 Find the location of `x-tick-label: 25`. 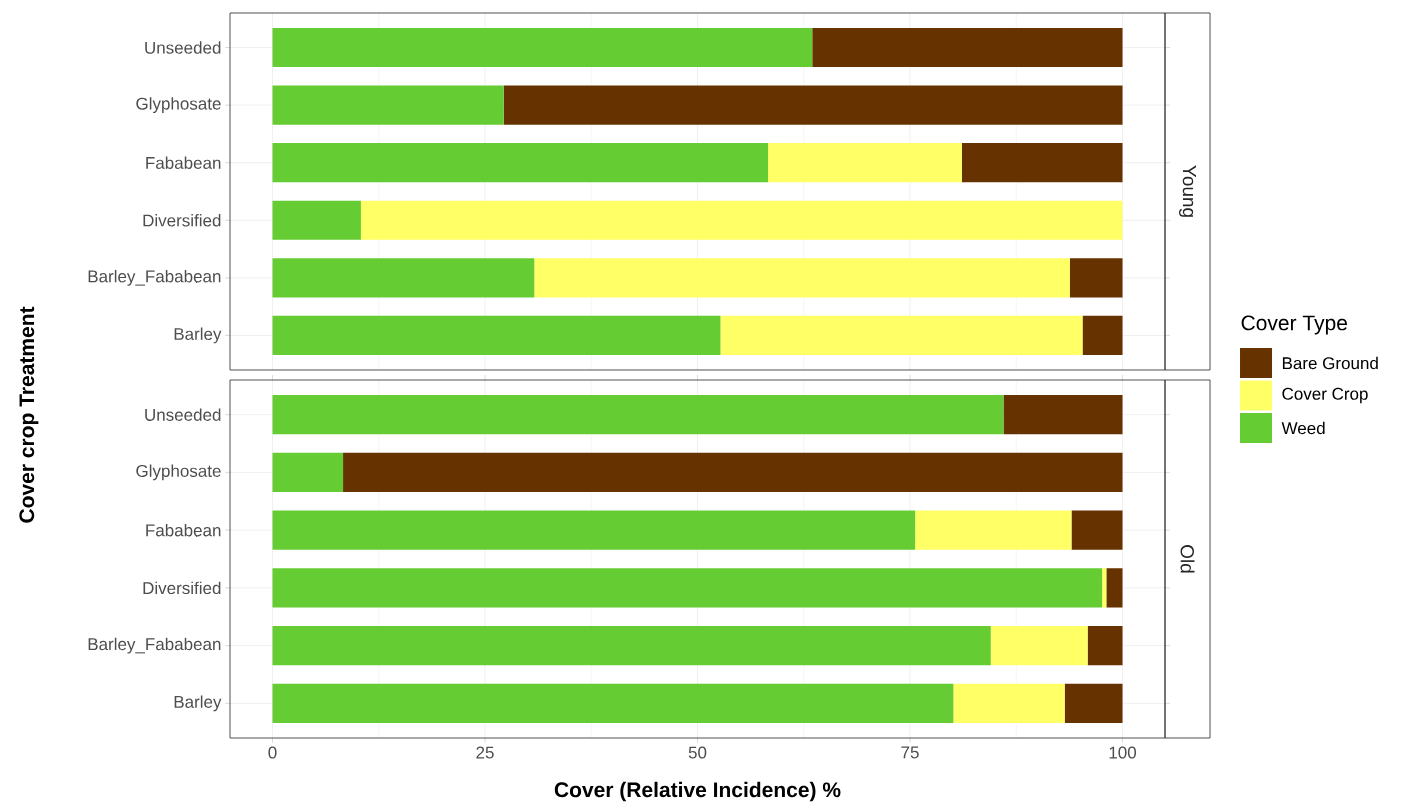

x-tick-label: 25 is located at coordinates (485, 752).